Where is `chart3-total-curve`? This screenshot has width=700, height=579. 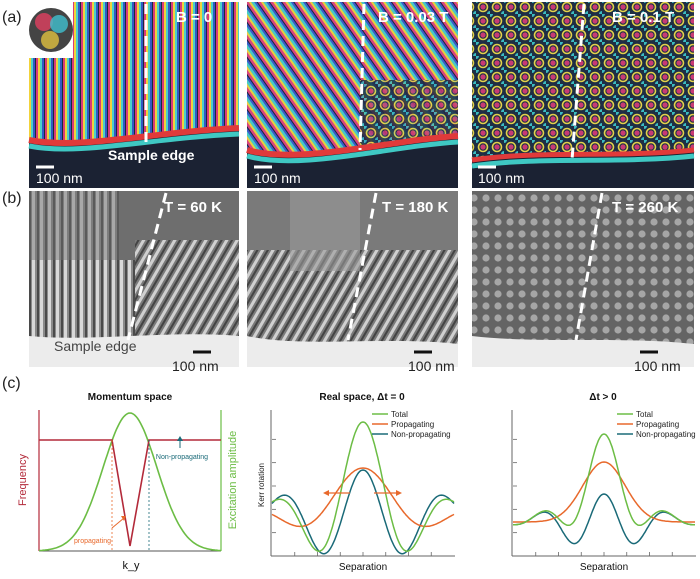
chart3-total-curve is located at coordinates (604, 480).